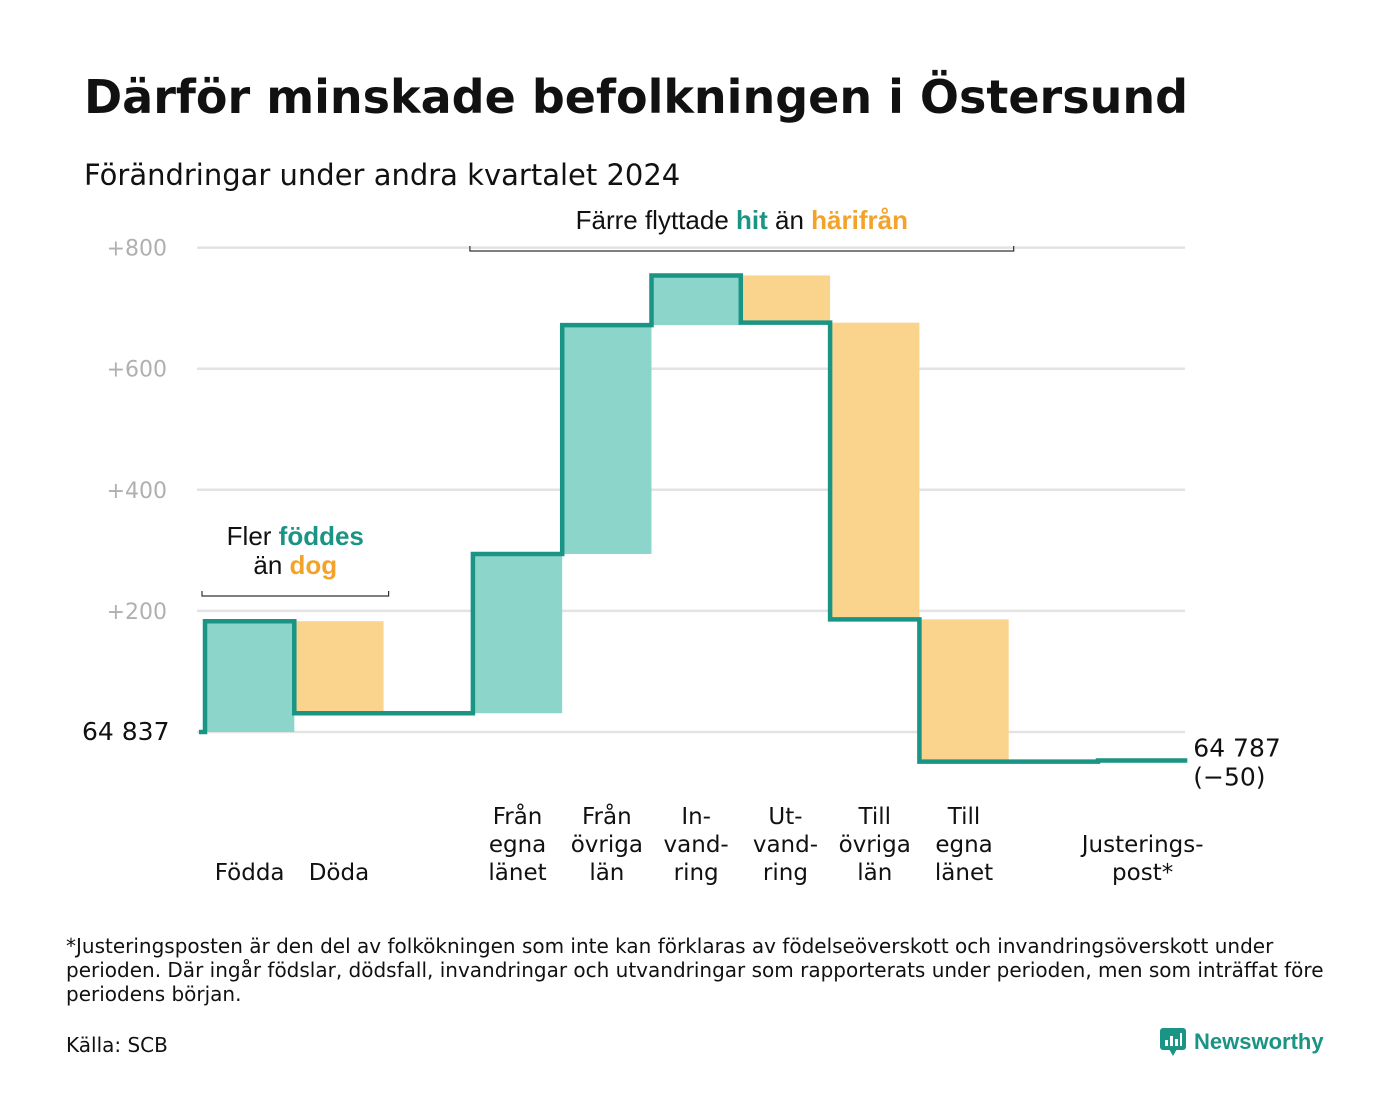  Describe the element at coordinates (125, 731) in the screenshot. I see `start-value-label: 64 837` at that location.